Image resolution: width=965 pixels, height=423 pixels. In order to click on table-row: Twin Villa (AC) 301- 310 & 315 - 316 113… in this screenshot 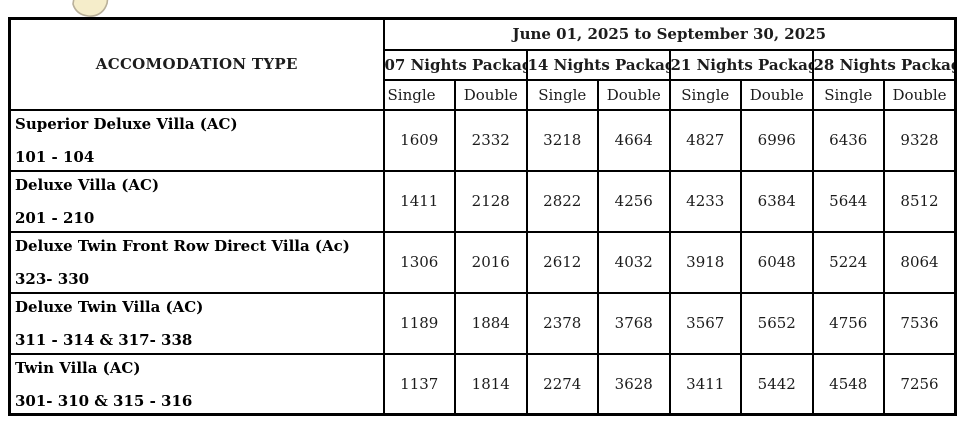, I will do `click(482, 384)`.